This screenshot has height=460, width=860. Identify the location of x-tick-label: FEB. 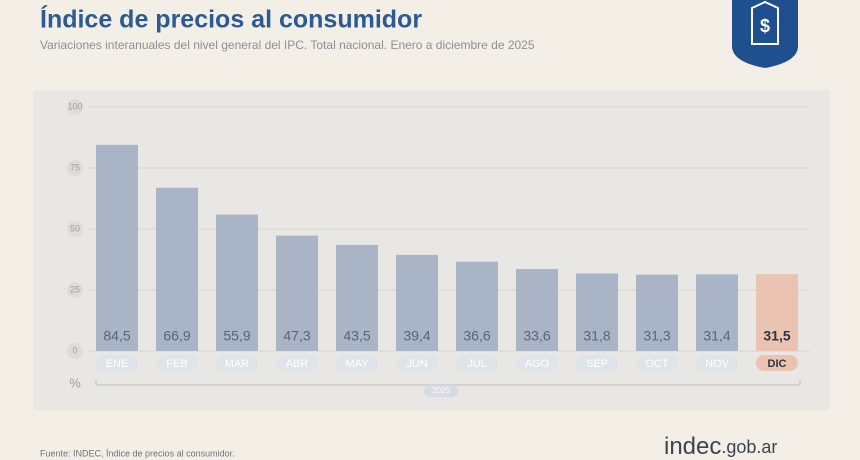
(176, 364).